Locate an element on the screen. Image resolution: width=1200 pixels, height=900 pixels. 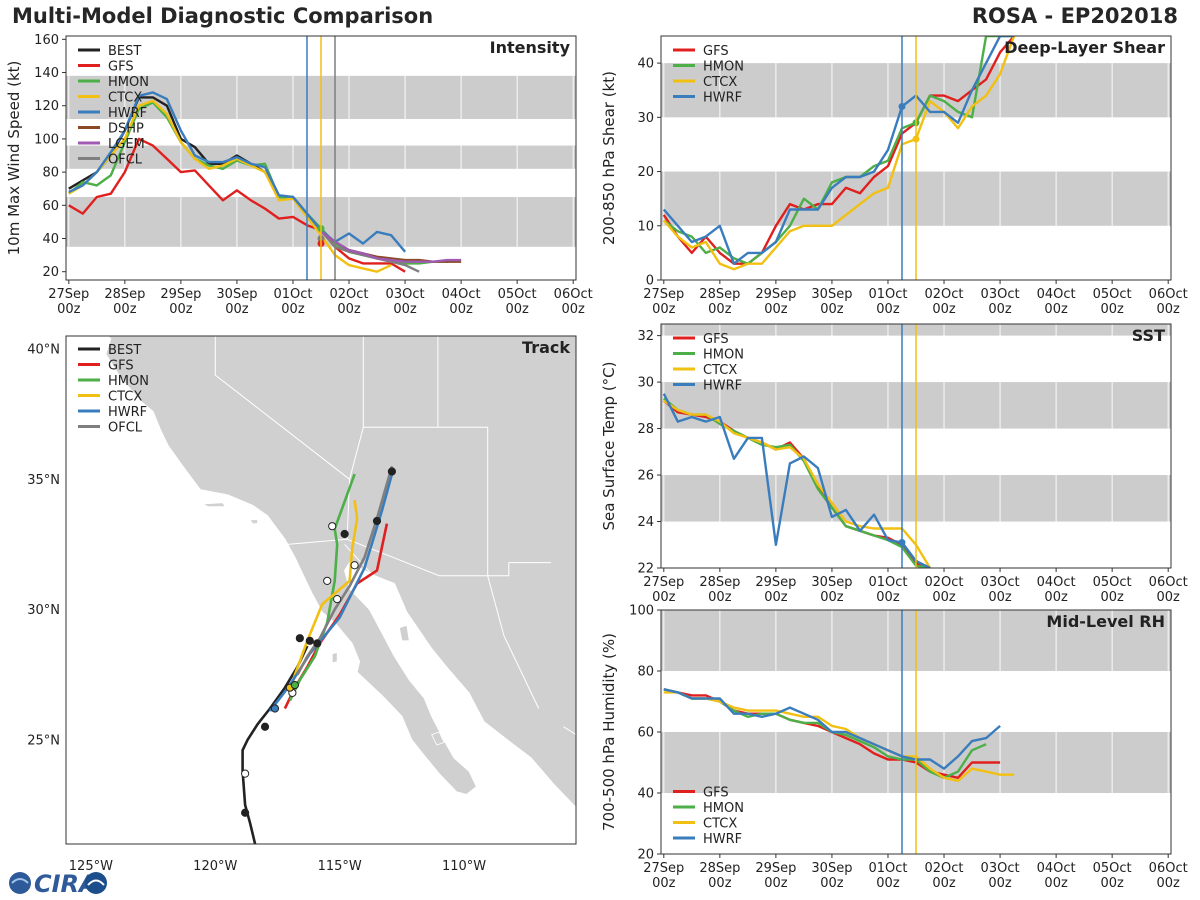
rh-xtick-hour-8: 00z is located at coordinates (1112, 883).